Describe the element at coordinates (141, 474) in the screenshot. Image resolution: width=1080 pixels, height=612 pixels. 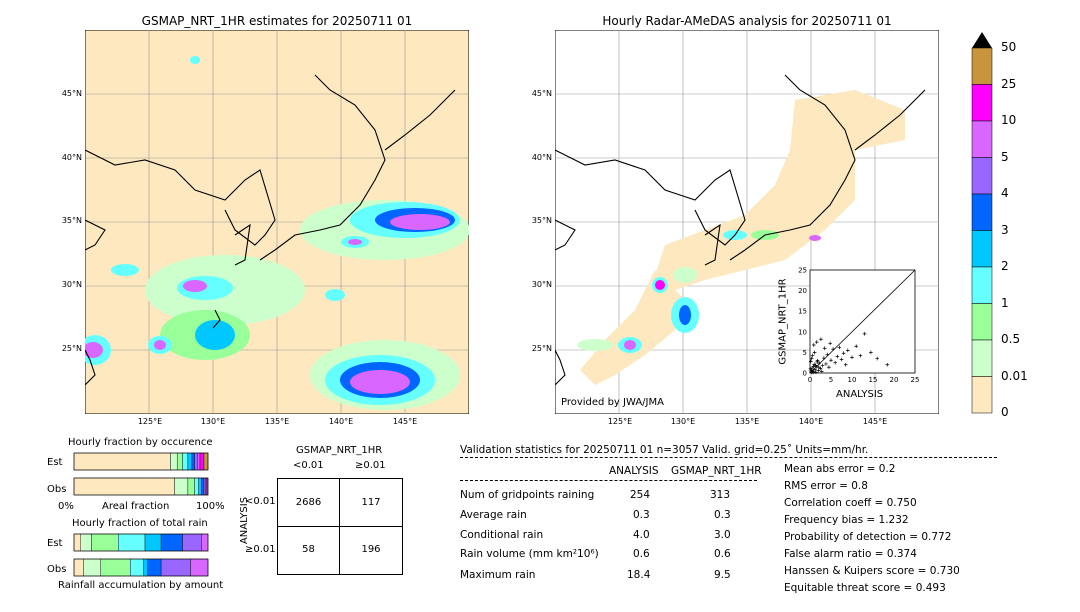
I see `occurrence-bars` at that location.